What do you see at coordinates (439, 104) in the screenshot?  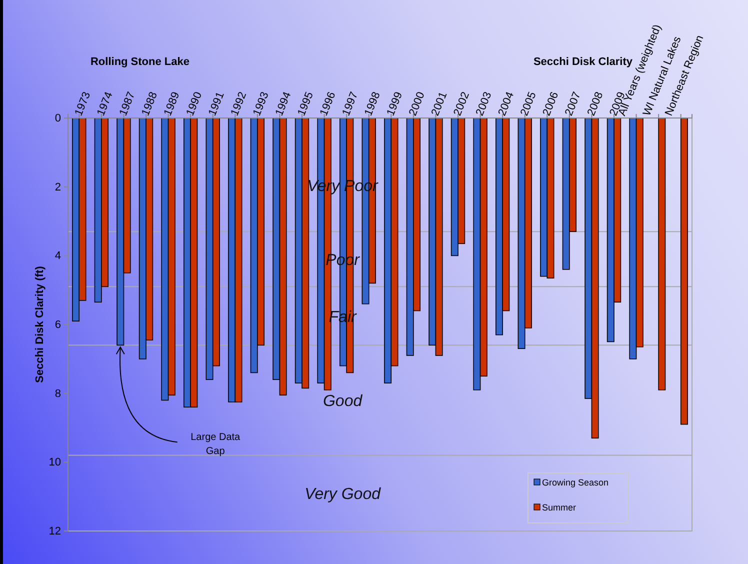 I see `x-tick-label: 2001` at bounding box center [439, 104].